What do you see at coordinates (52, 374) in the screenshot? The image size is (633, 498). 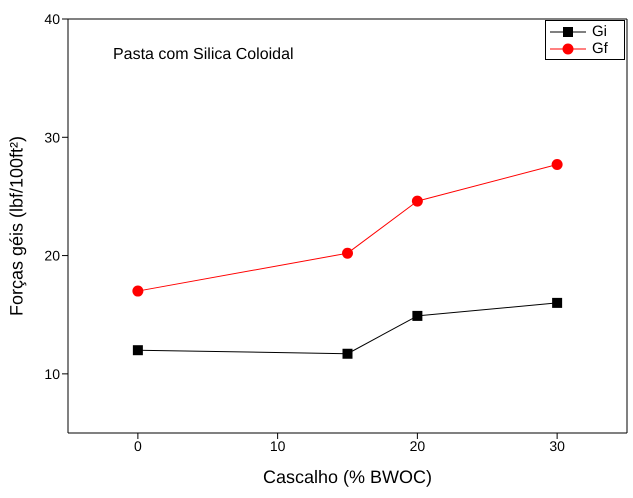 I see `y-tick-label: 10` at bounding box center [52, 374].